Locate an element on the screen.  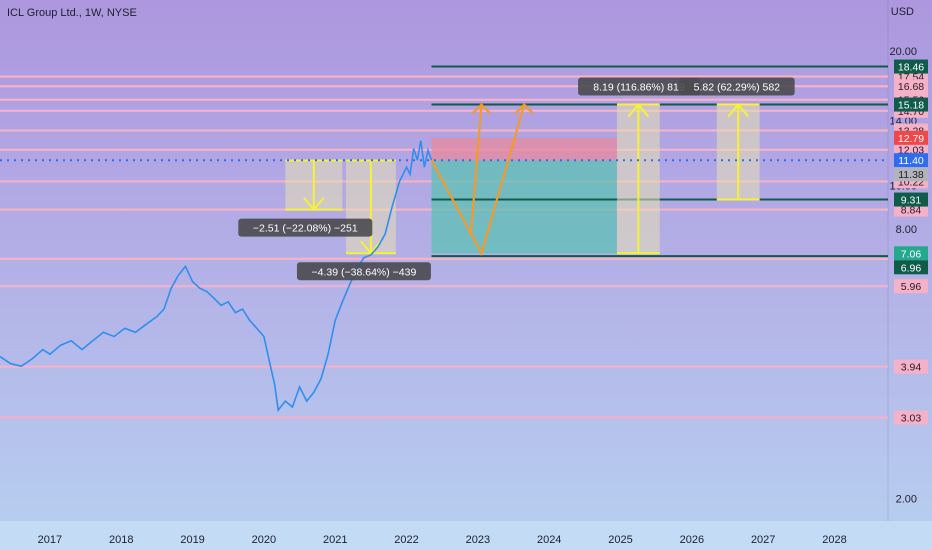
pink-level-label: 8.84 is located at coordinates (911, 211).